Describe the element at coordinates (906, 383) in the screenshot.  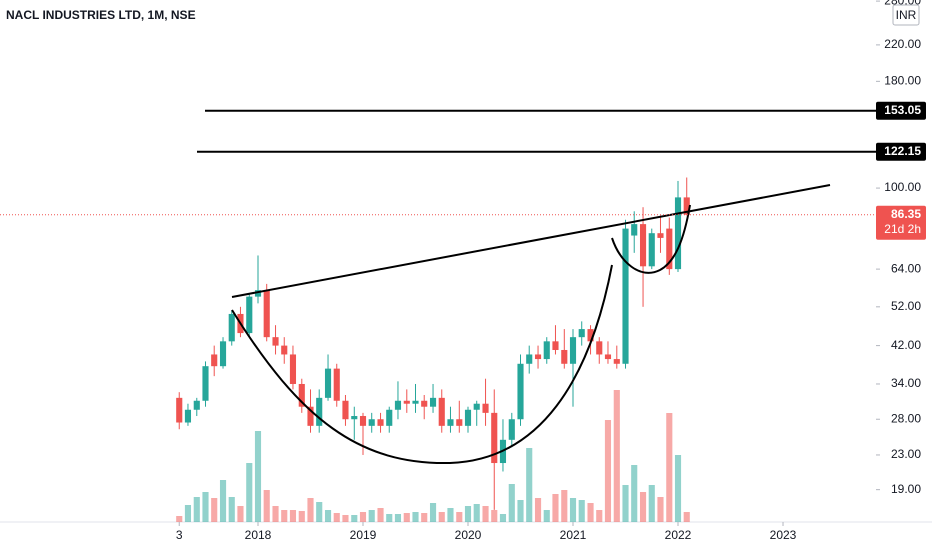
I see `y-tick-label: 34.00` at that location.